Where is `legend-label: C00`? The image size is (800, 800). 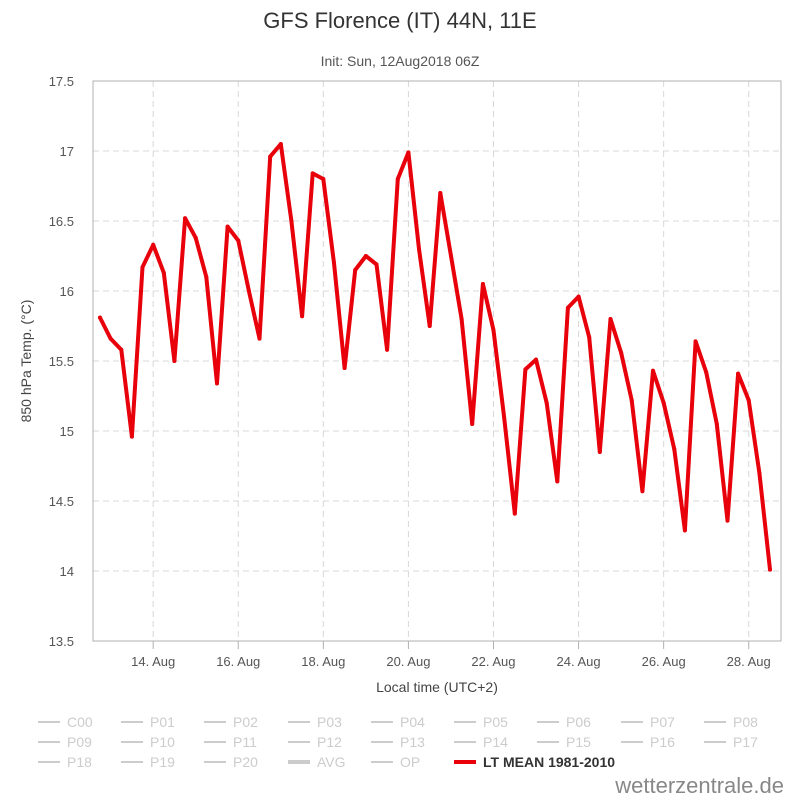
legend-label: C00 is located at coordinates (80, 722).